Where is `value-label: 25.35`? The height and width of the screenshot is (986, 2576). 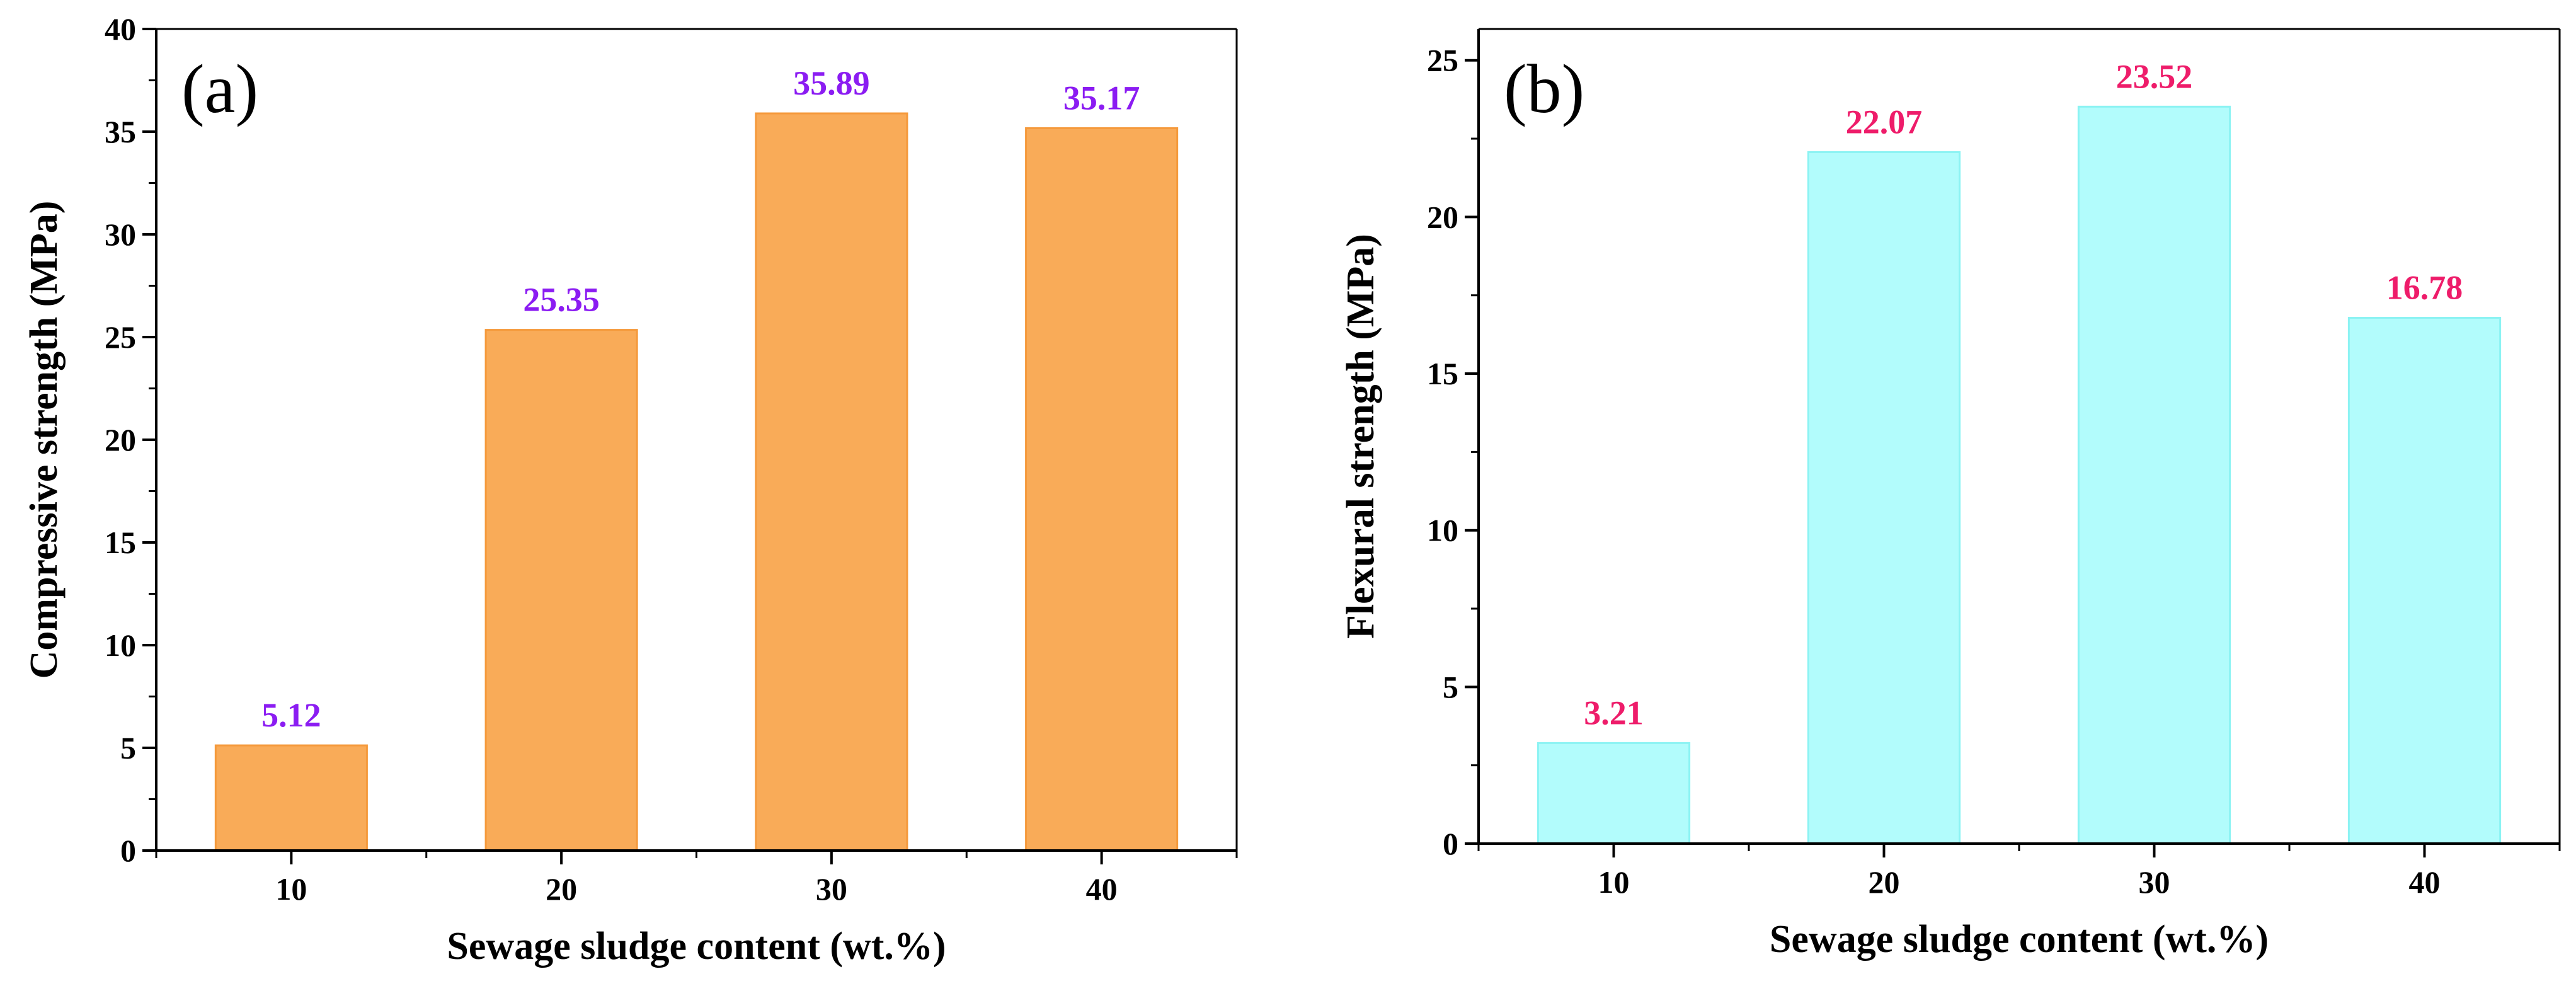 value-label: 25.35 is located at coordinates (561, 300).